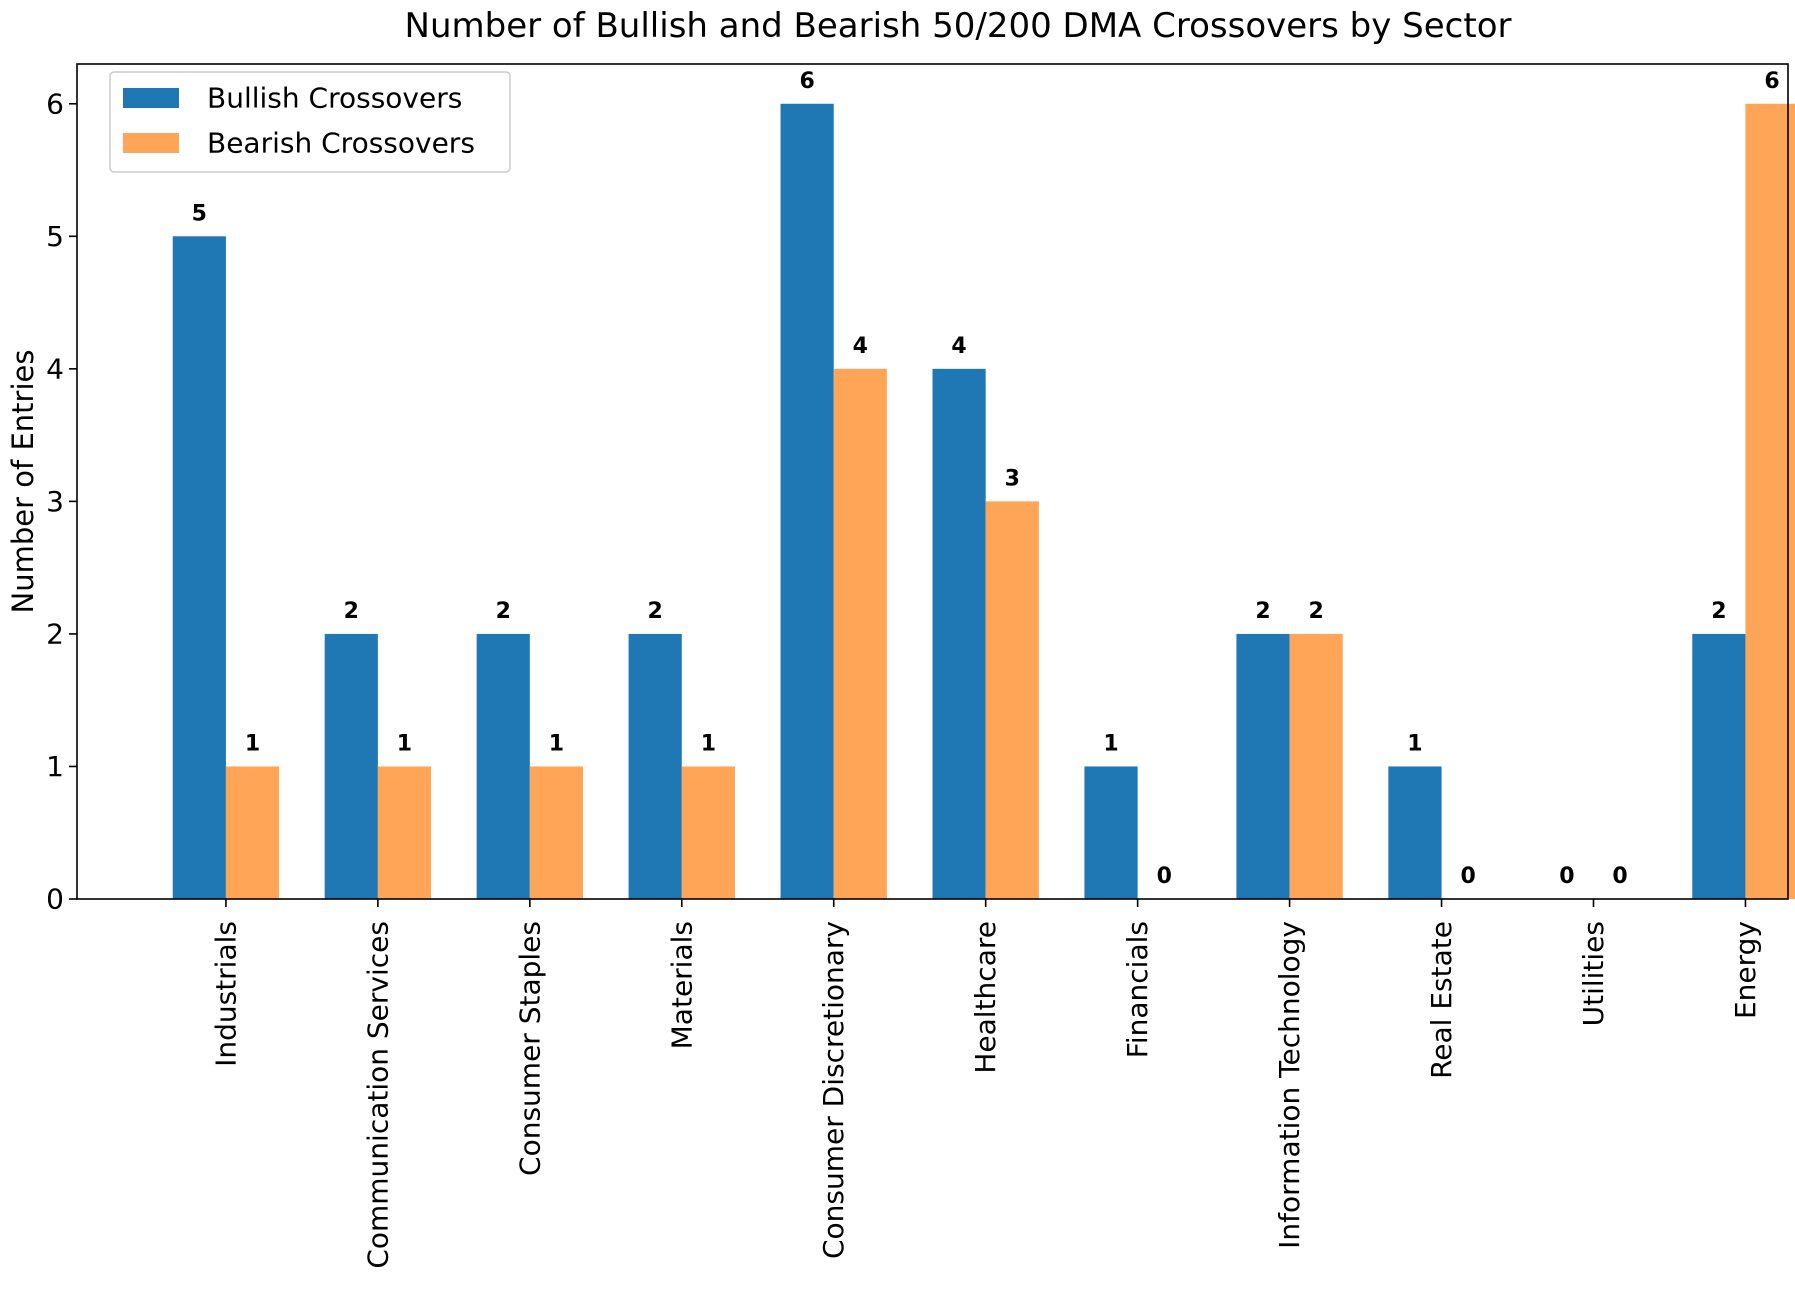  What do you see at coordinates (55, 236) in the screenshot?
I see `y-tick-label: 5` at bounding box center [55, 236].